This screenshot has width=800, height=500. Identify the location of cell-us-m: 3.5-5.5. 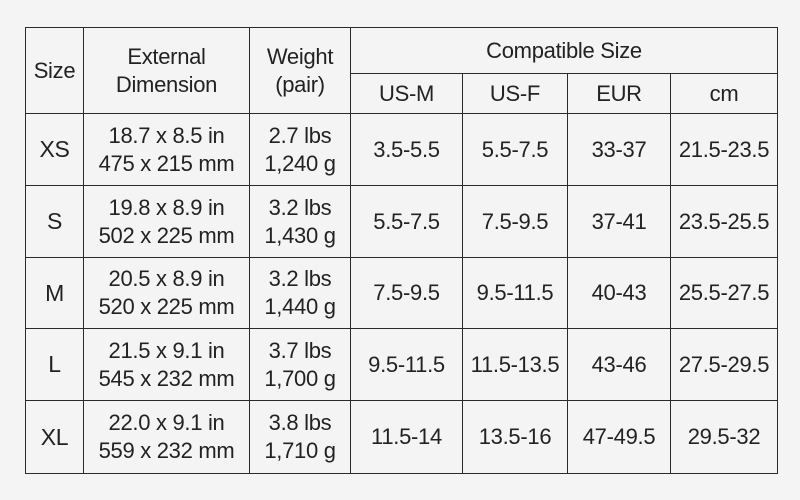
(406, 149).